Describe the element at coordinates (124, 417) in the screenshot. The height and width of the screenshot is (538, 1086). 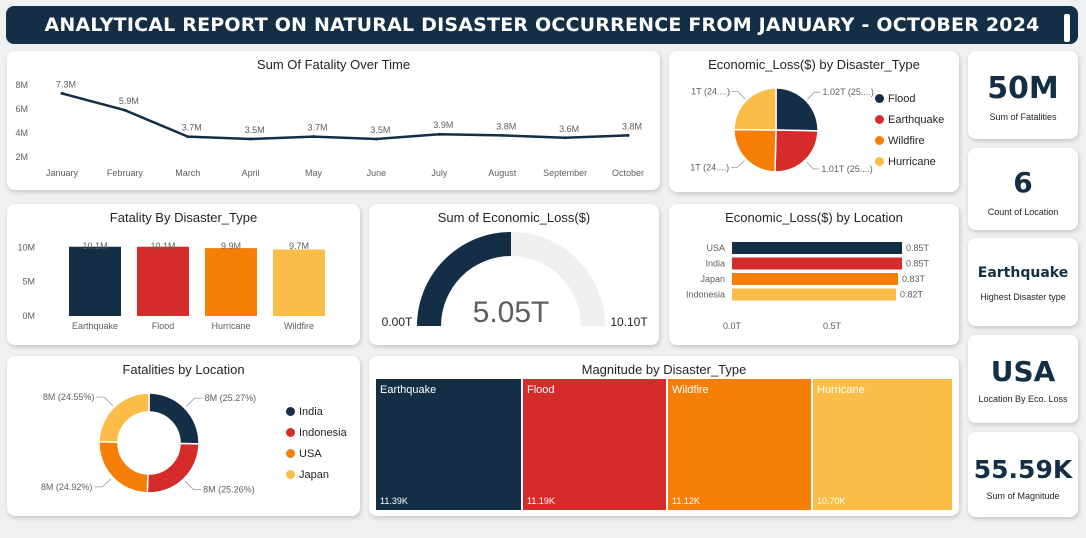
I see `donut-slice-japan` at that location.